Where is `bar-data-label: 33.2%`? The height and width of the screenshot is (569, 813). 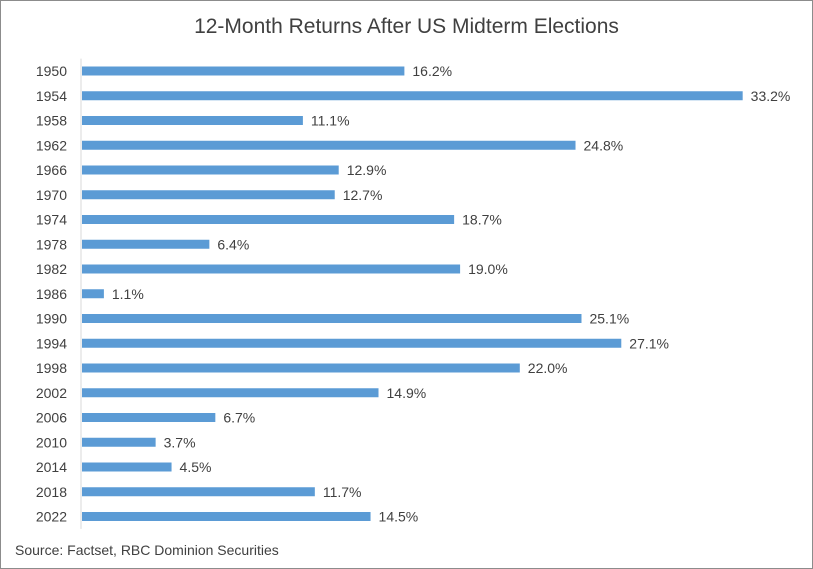 bar-data-label: 33.2% is located at coordinates (771, 96).